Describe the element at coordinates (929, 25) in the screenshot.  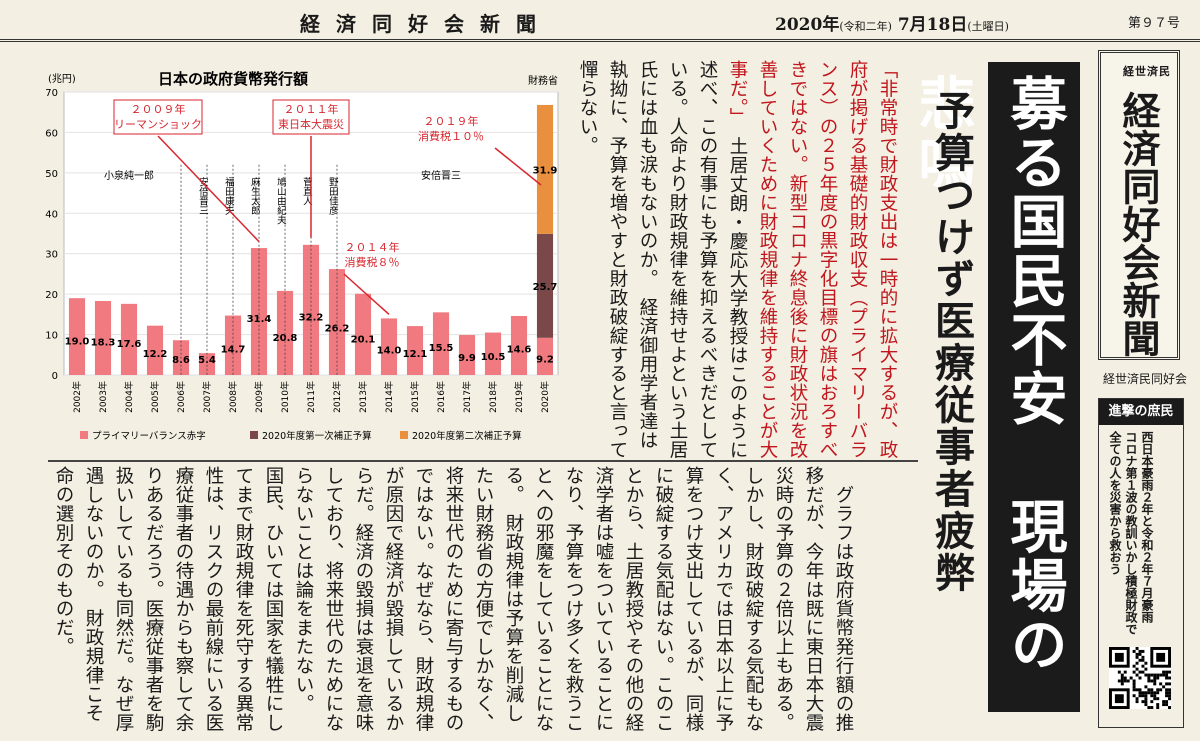
I see `date-day: 7月18日` at that location.